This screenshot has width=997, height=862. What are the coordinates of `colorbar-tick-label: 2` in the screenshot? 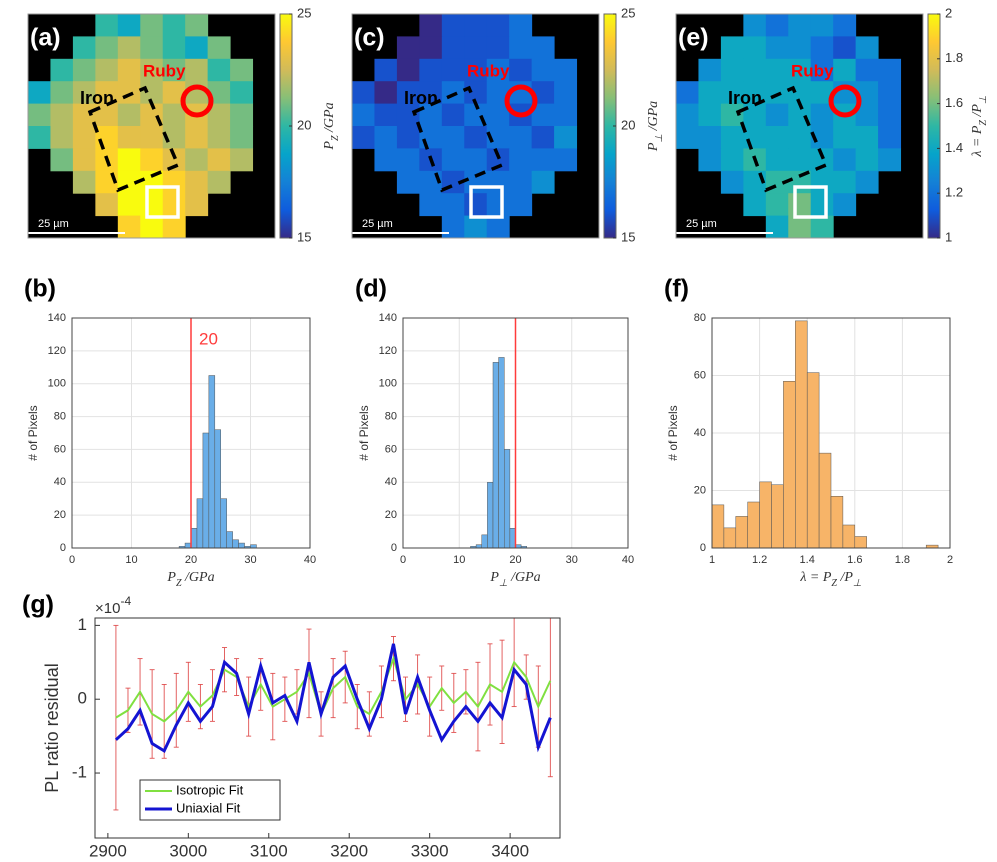 It's located at (948, 12).